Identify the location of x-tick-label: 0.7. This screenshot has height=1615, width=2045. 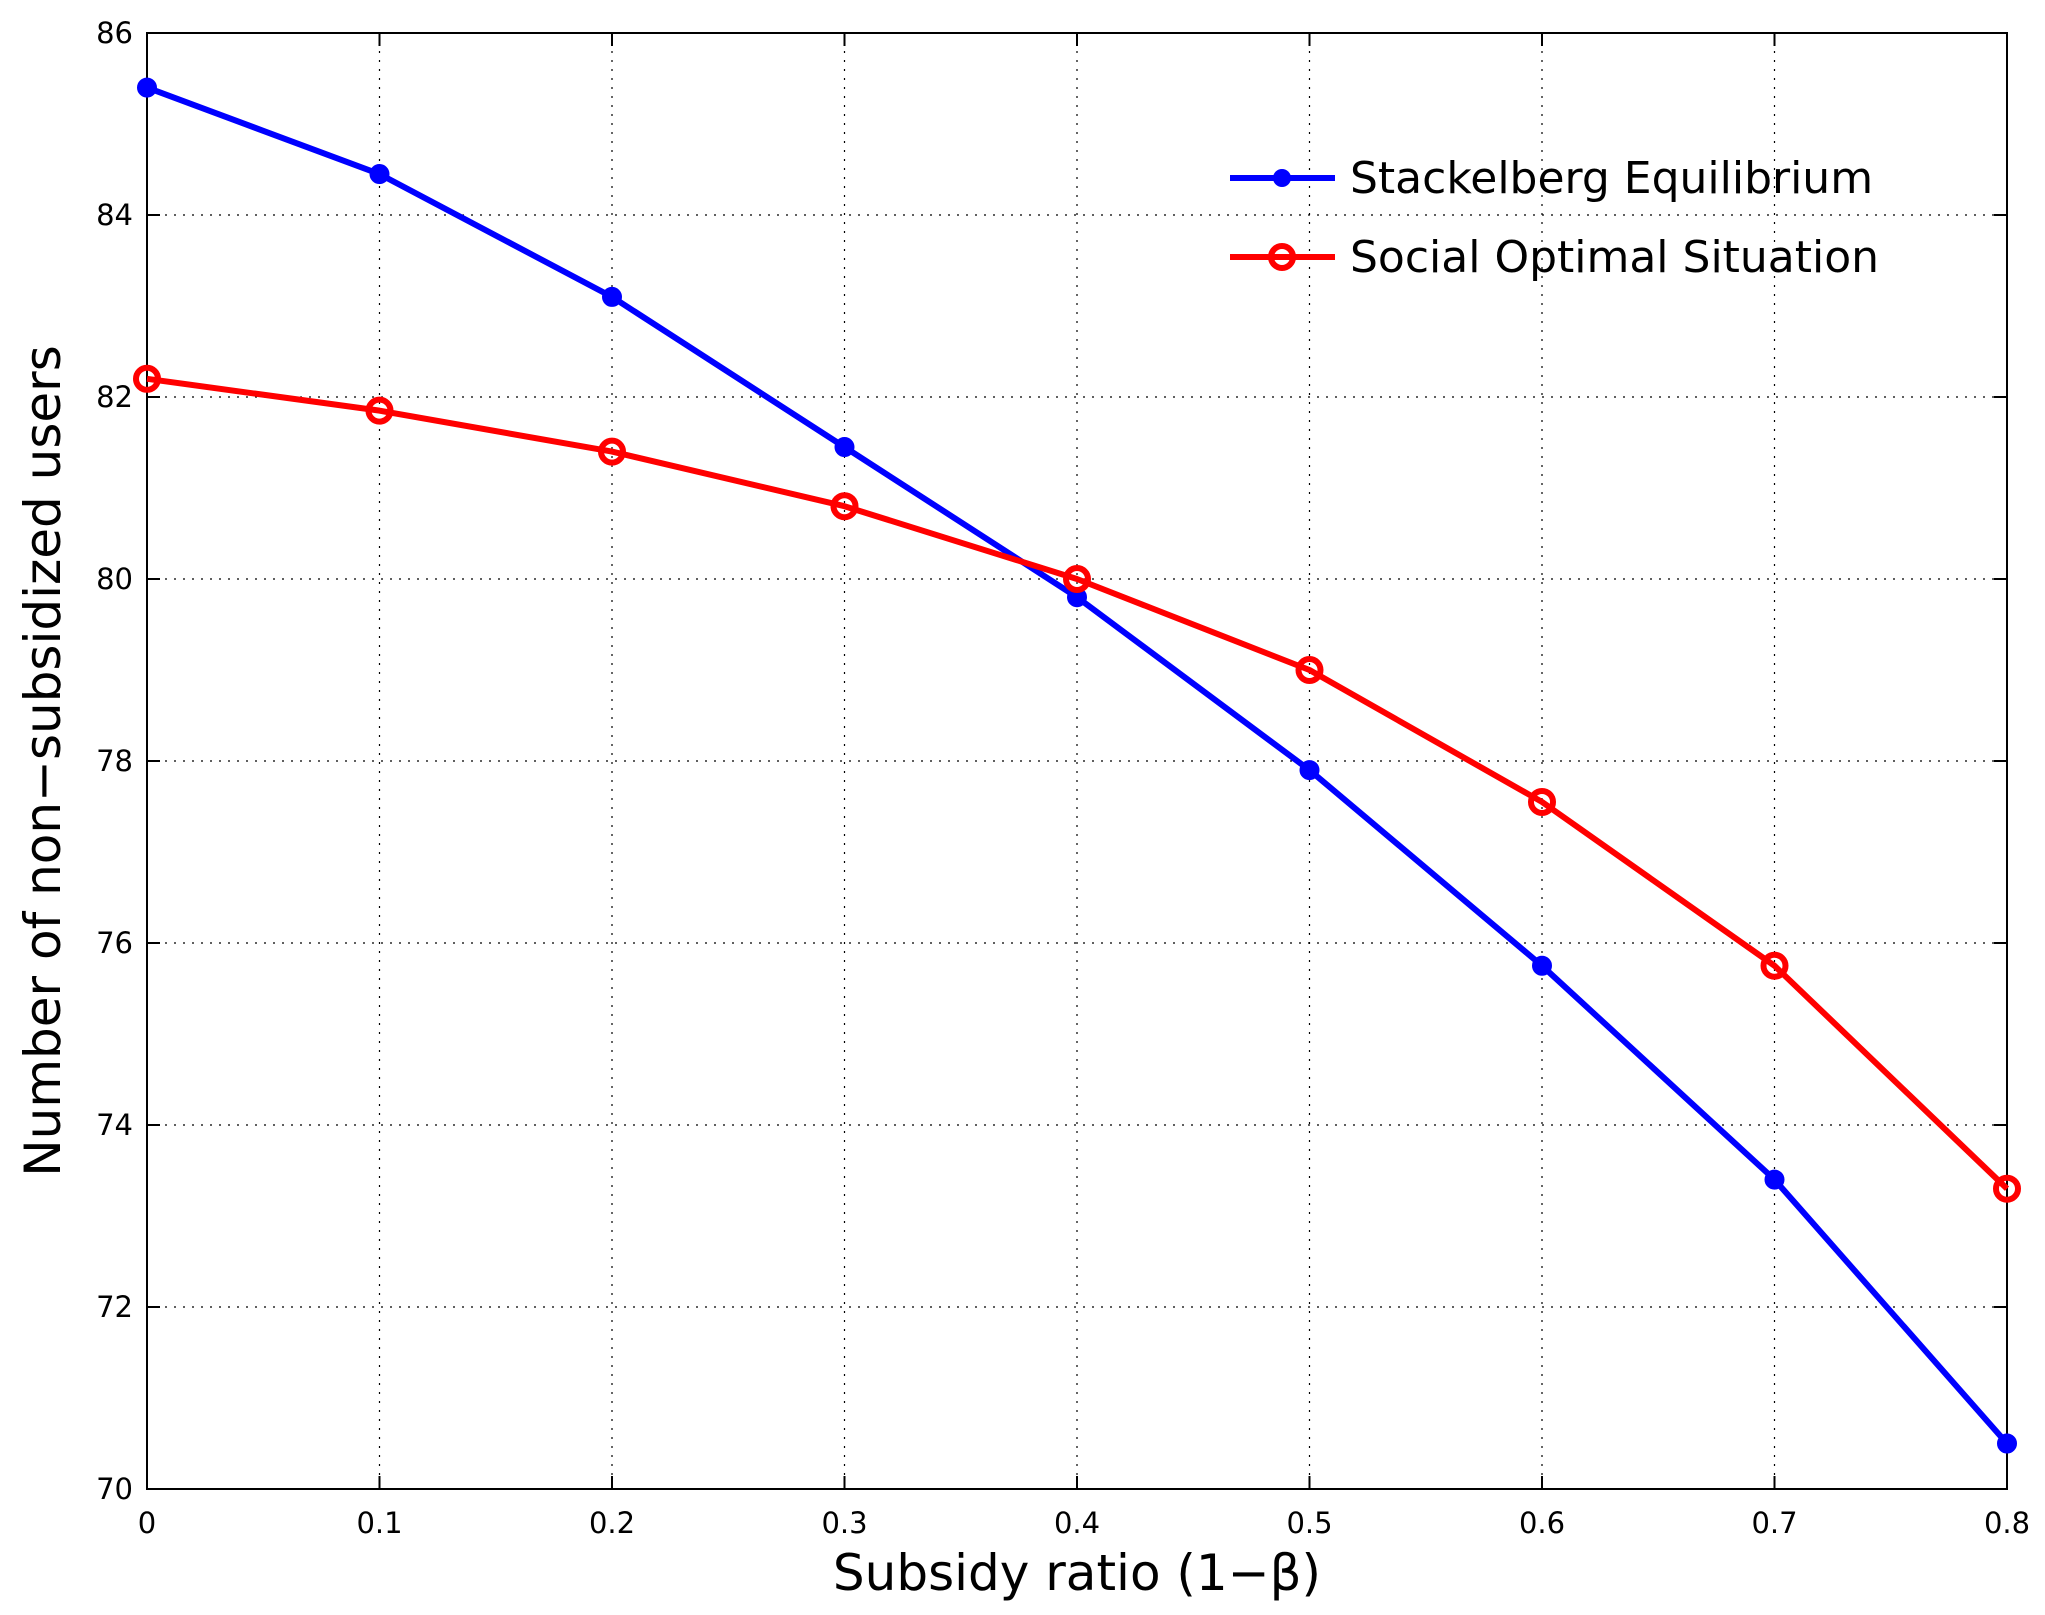
(1774, 1523).